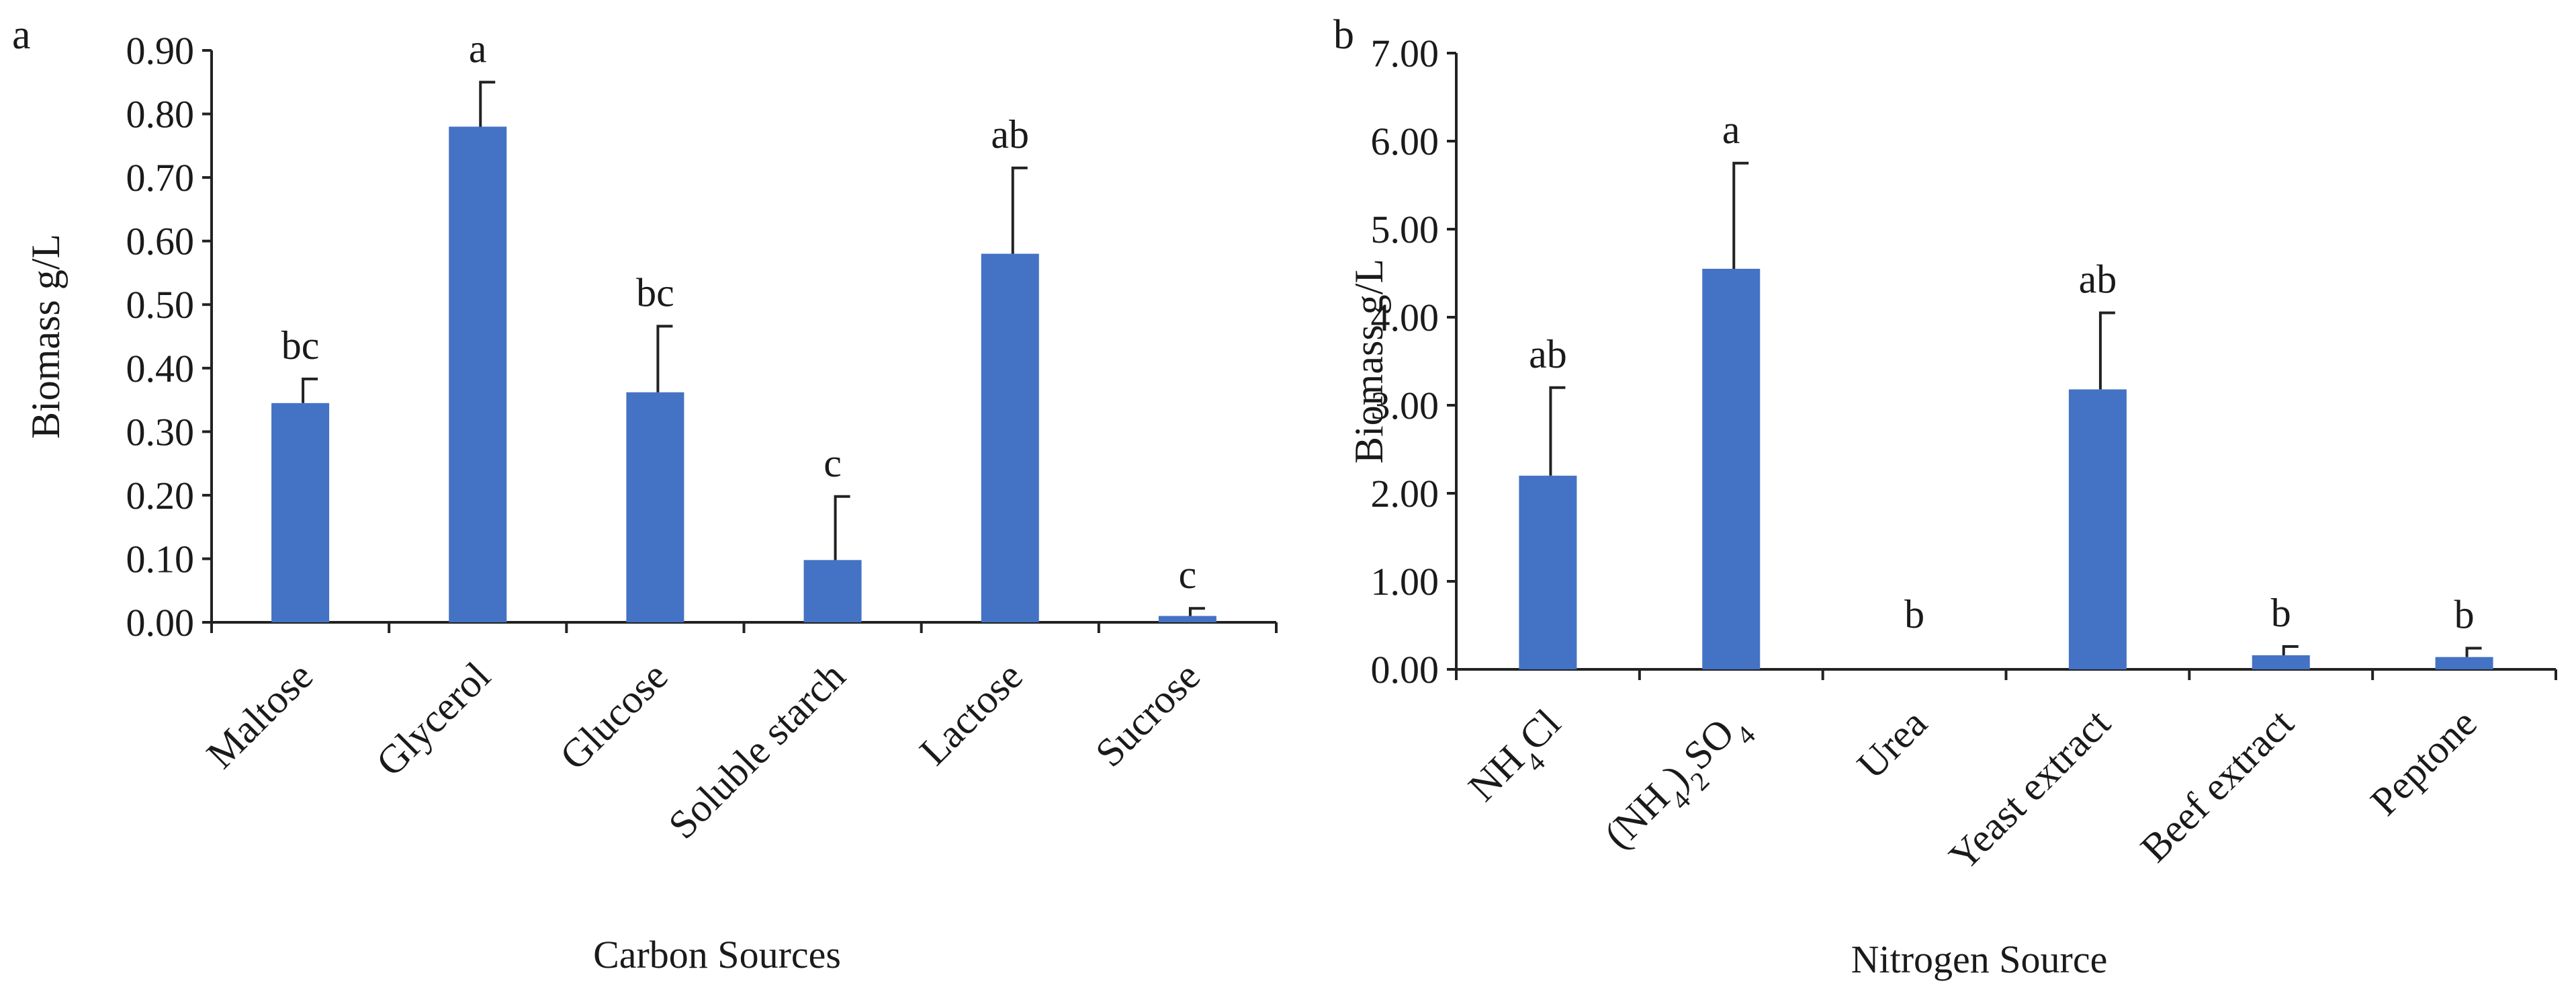  Describe the element at coordinates (2030, 789) in the screenshot. I see `x-category-label: Yeast extract` at that location.